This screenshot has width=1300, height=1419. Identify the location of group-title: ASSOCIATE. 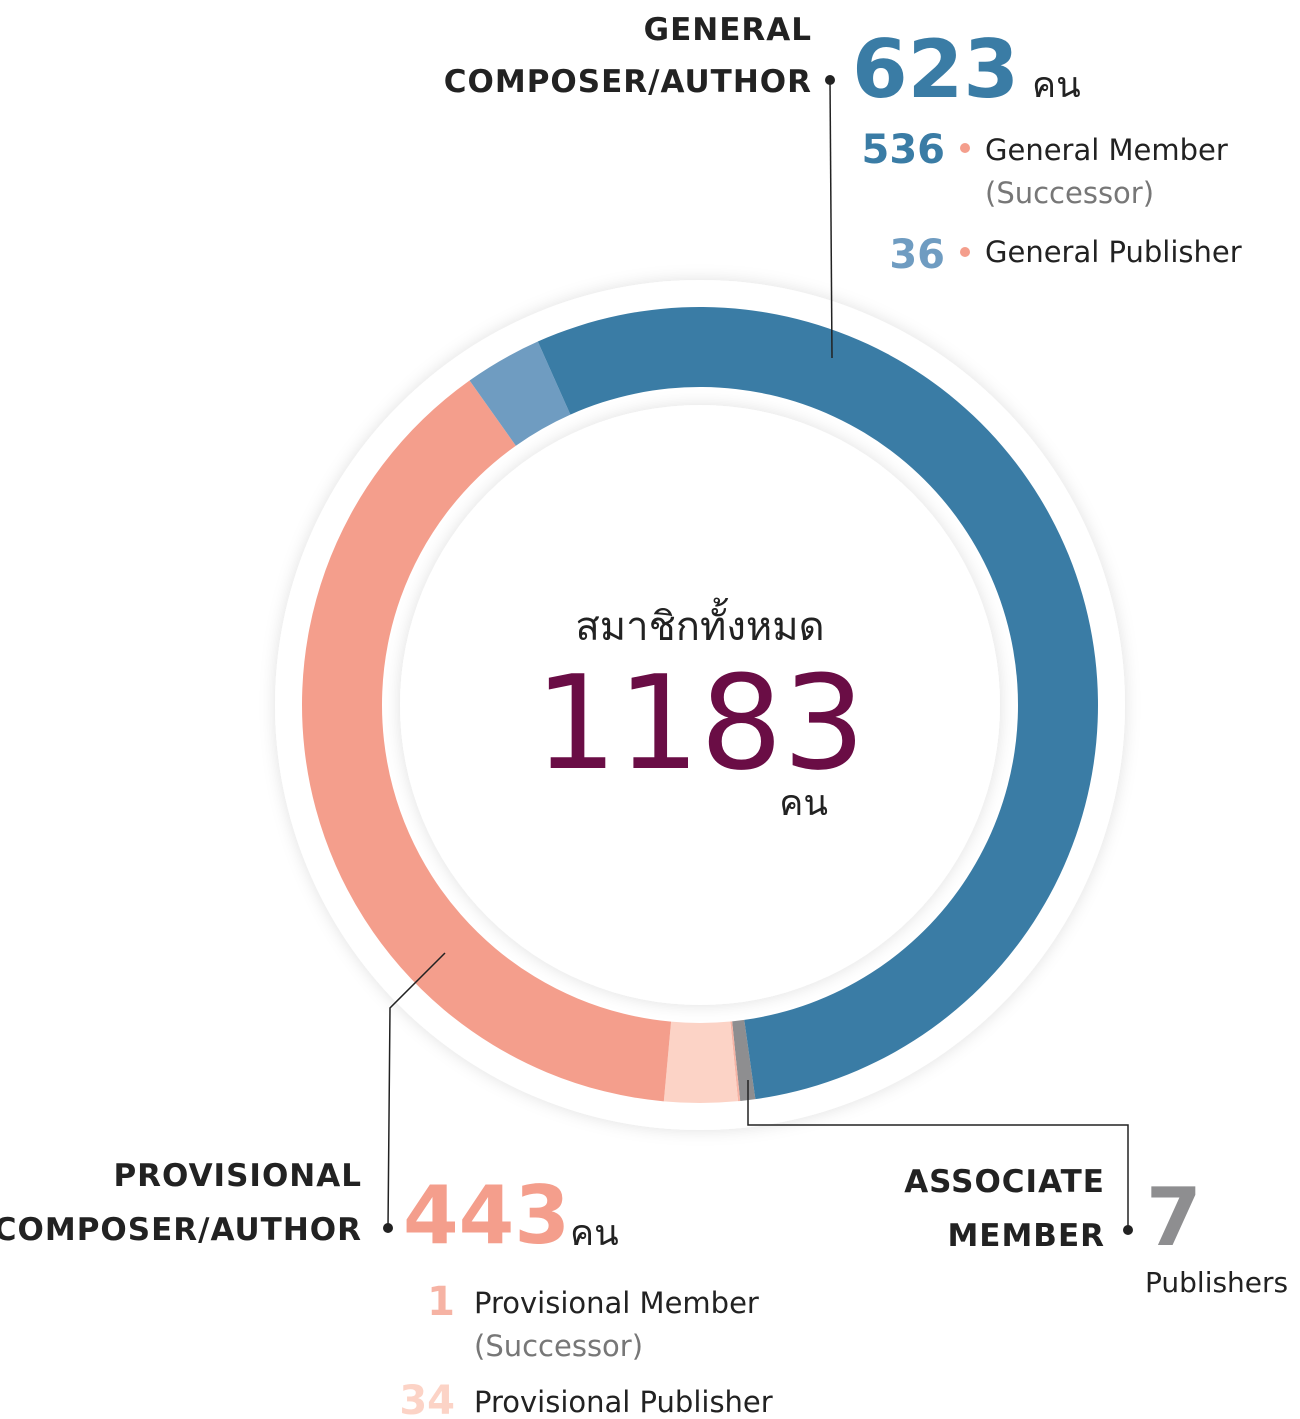
(1004, 1182).